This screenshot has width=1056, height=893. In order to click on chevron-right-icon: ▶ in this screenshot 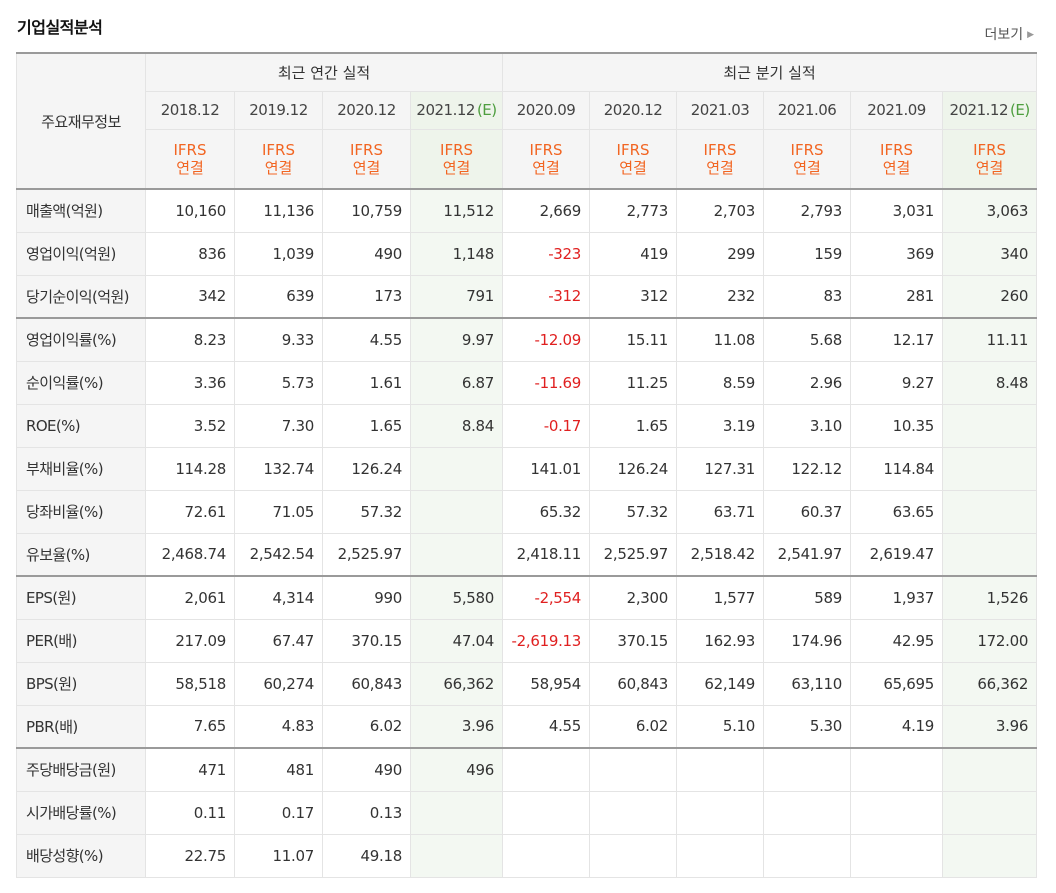, I will do `click(1030, 35)`.